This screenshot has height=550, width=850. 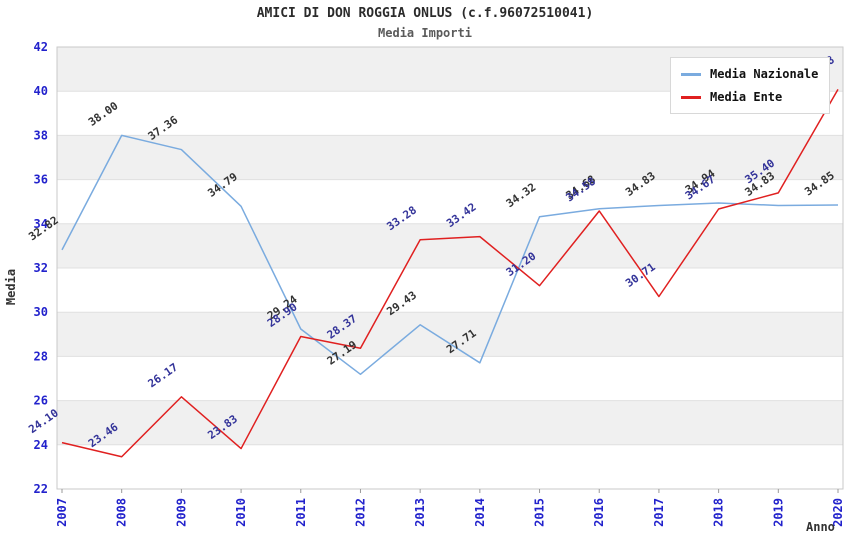 What do you see at coordinates (480, 512) in the screenshot?
I see `x-tick-label: 2014` at bounding box center [480, 512].